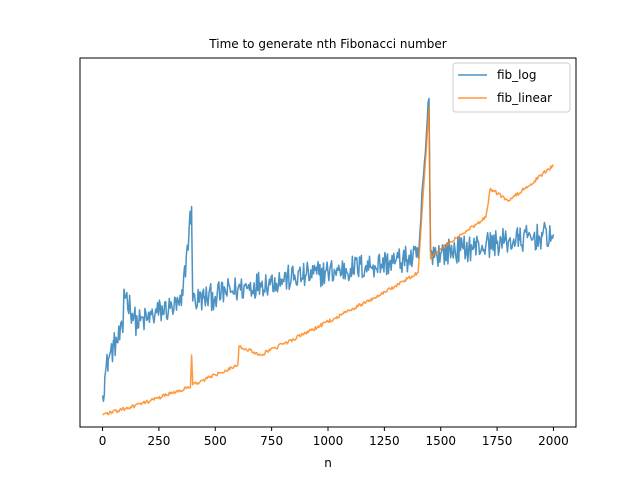 The height and width of the screenshot is (484, 640). What do you see at coordinates (271, 441) in the screenshot?
I see `x-tick-label: 750` at bounding box center [271, 441].